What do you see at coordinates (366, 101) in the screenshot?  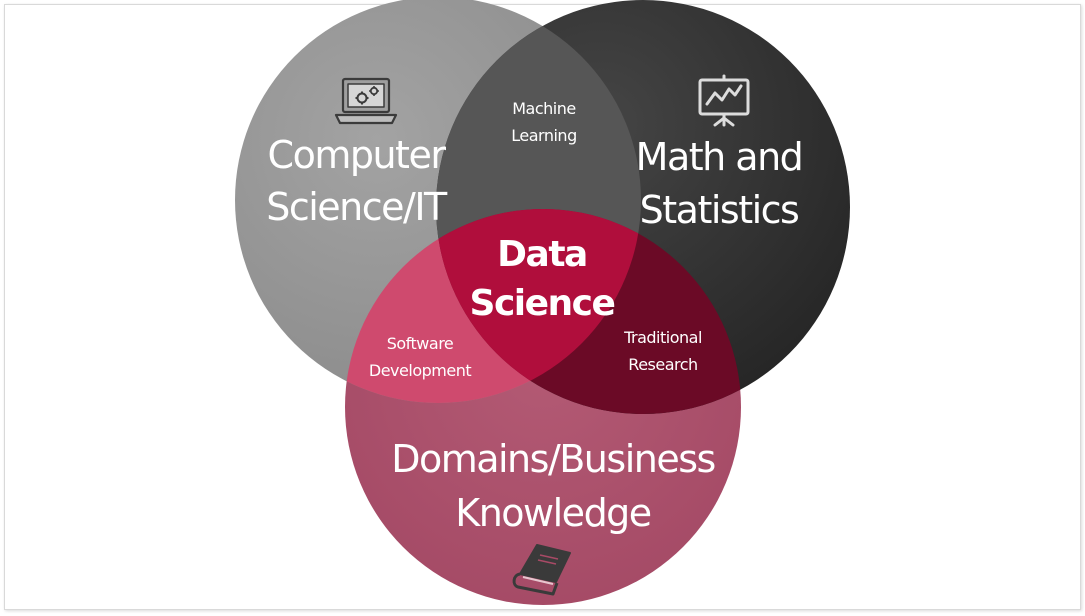 I see `laptop-gears-icon` at bounding box center [366, 101].